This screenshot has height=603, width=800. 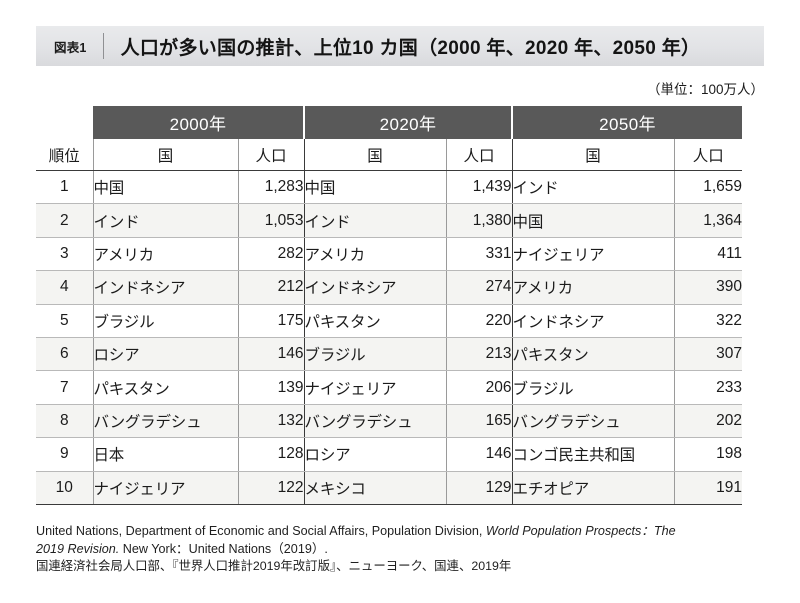 I want to click on cell-population-2050: 1,364, so click(x=708, y=220).